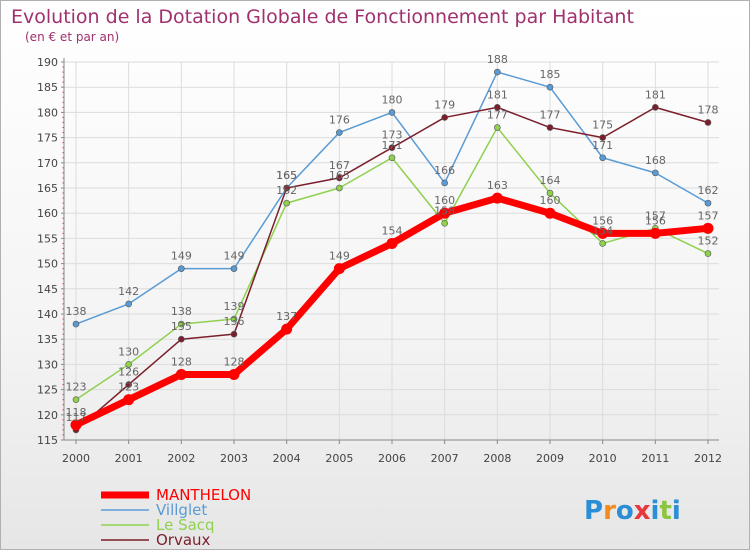 This screenshot has width=750, height=551. What do you see at coordinates (655, 215) in the screenshot?
I see `data-label-le-sacq: 157` at bounding box center [655, 215].